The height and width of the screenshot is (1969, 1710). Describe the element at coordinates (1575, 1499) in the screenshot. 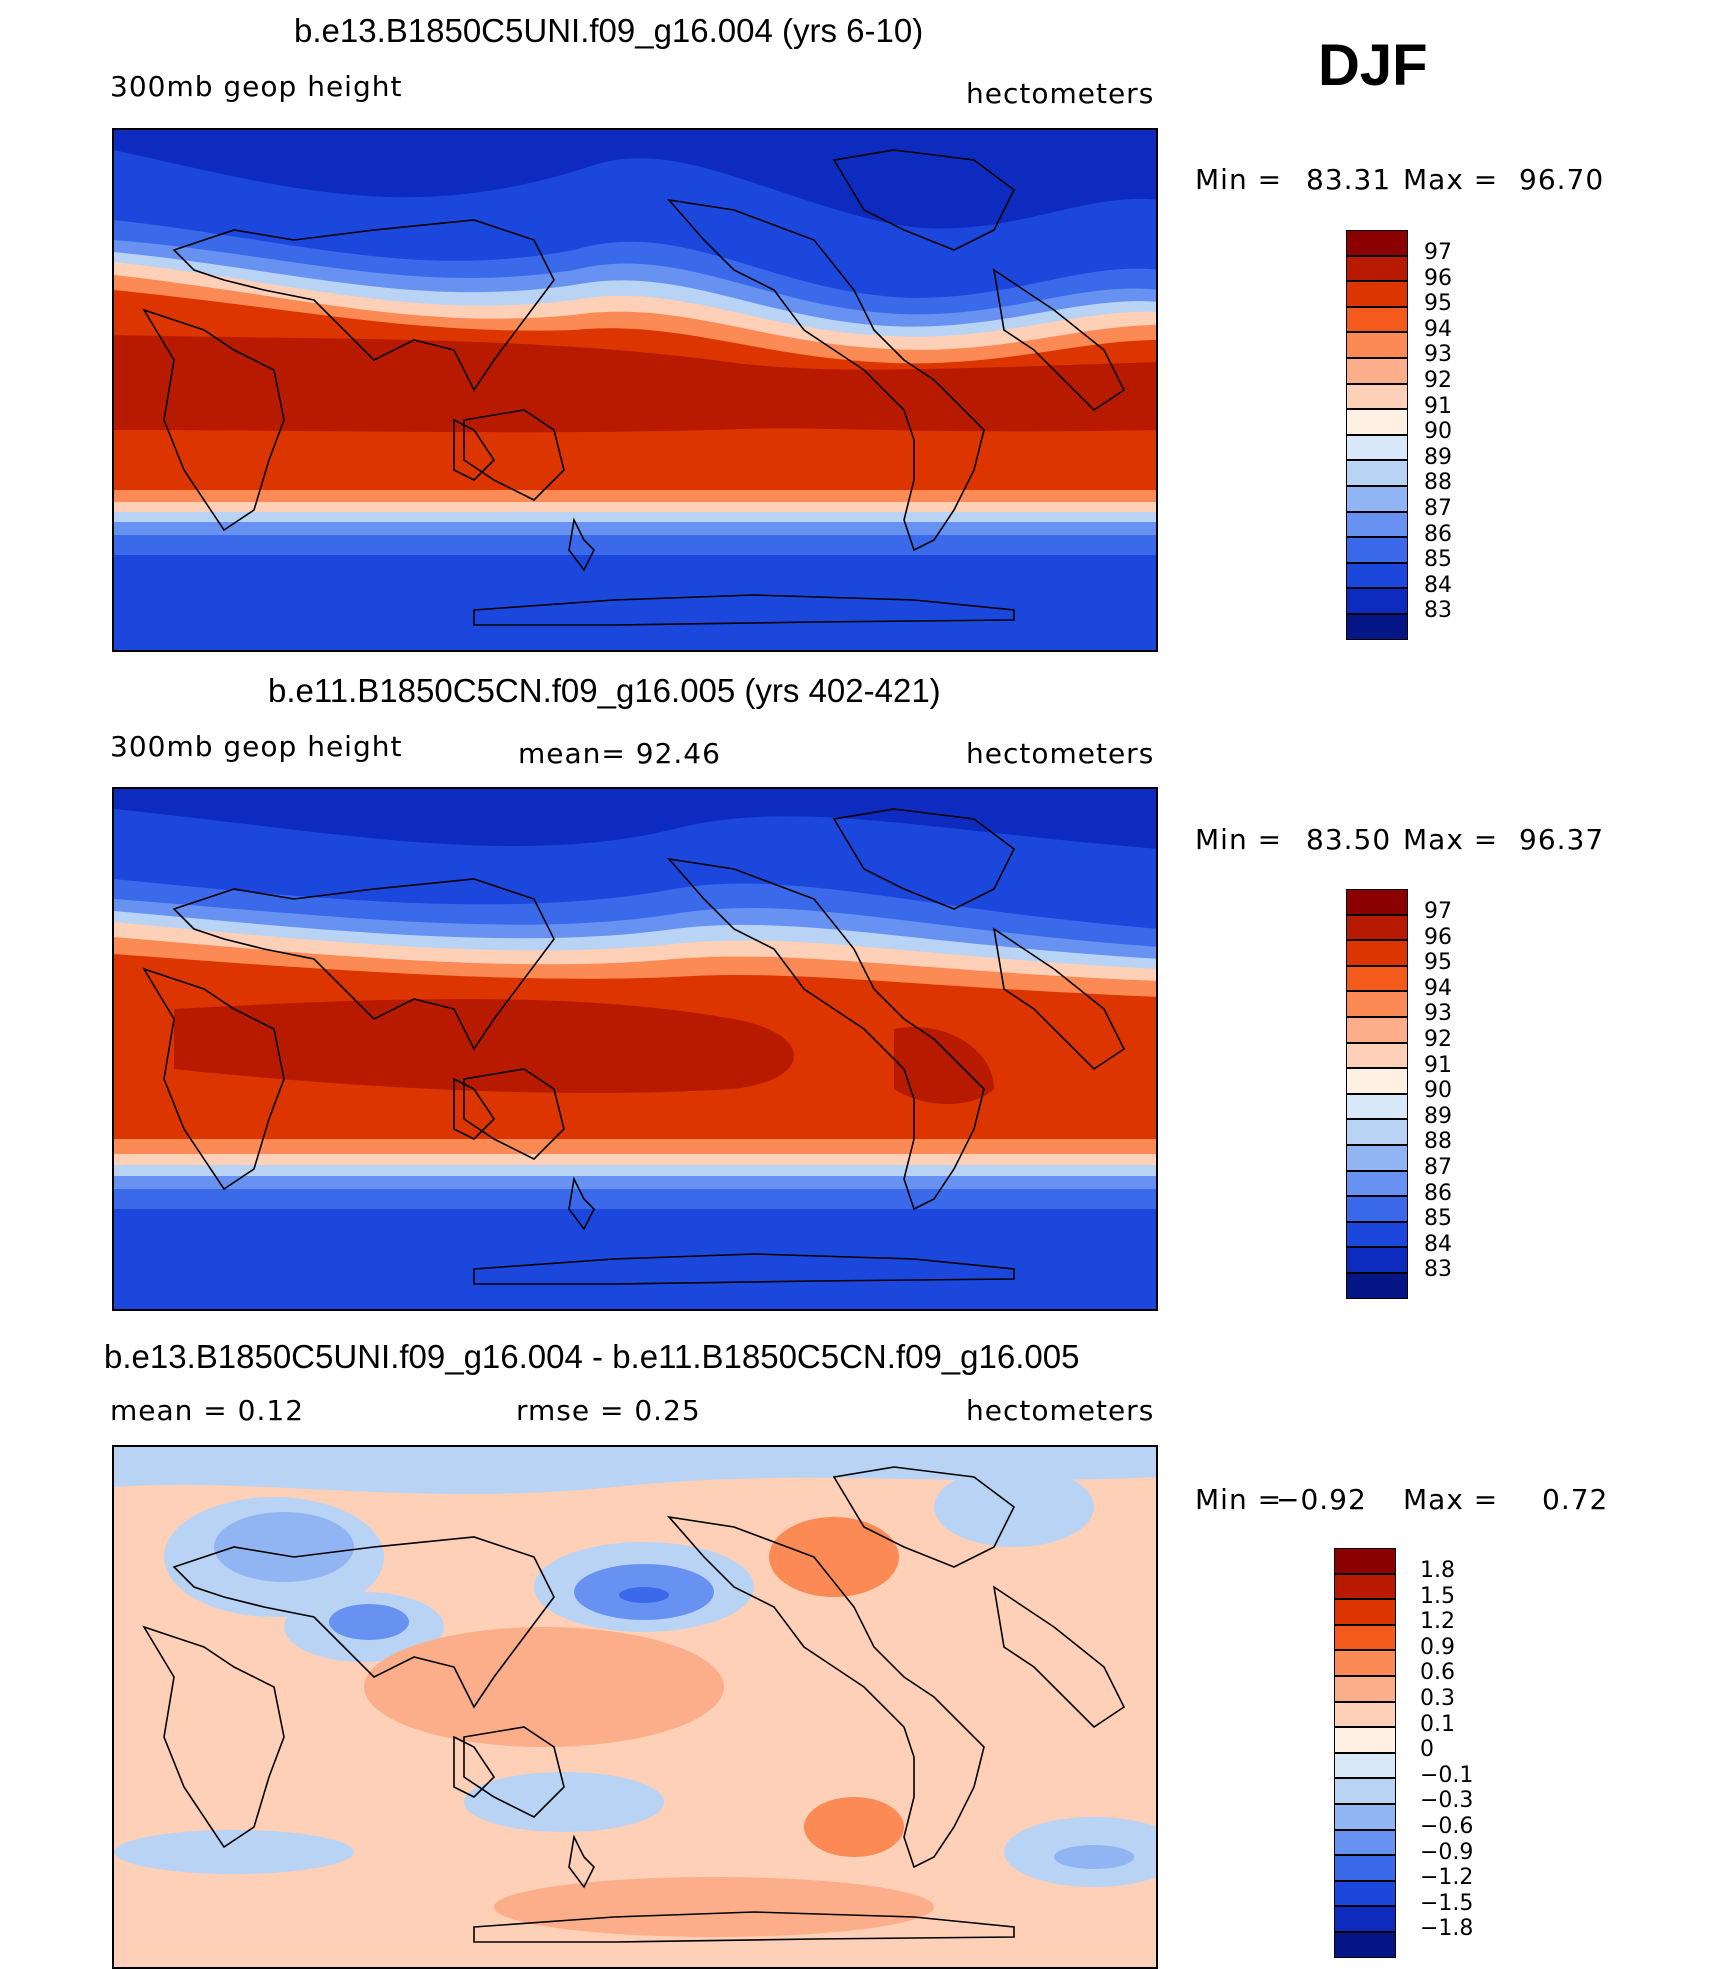

I see `panel3-max-value: 0.72` at that location.